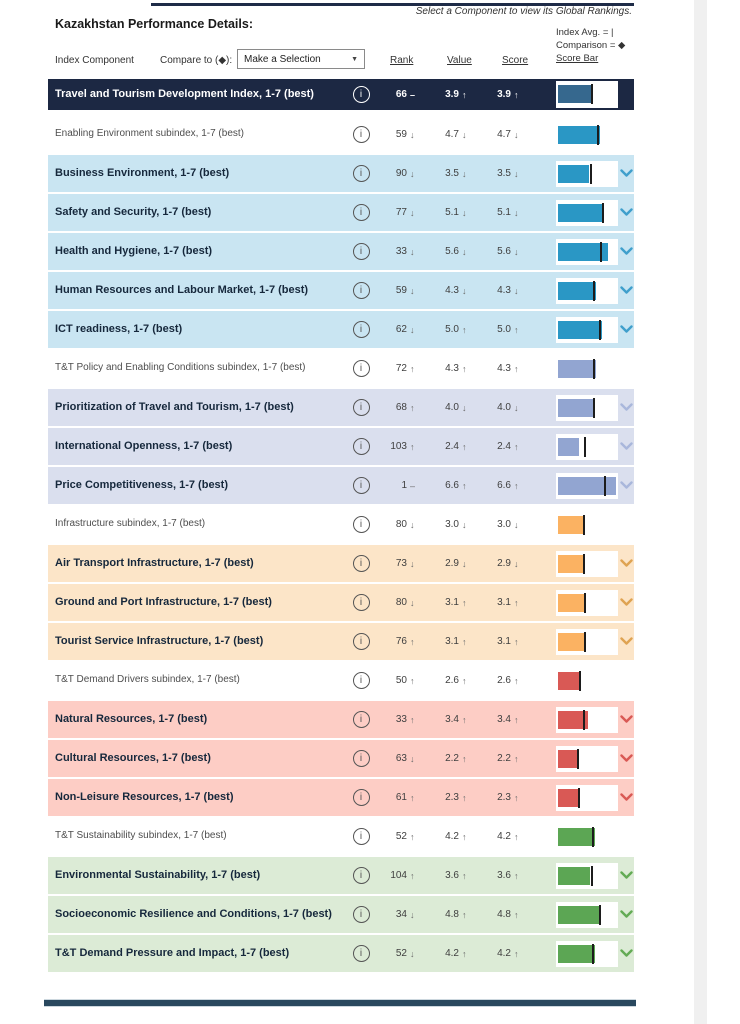 This screenshot has height=1024, width=740. I want to click on rank-cell: 76 ↑, so click(399, 641).